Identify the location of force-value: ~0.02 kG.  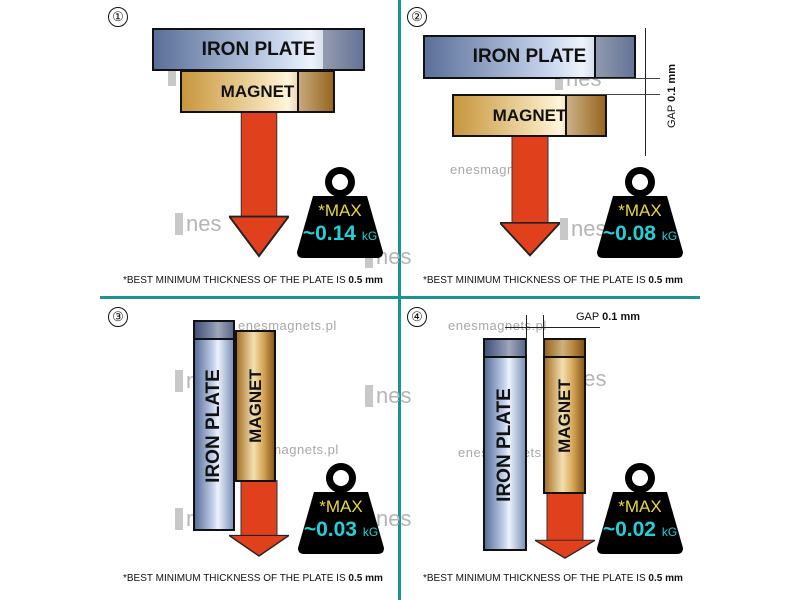
(640, 529).